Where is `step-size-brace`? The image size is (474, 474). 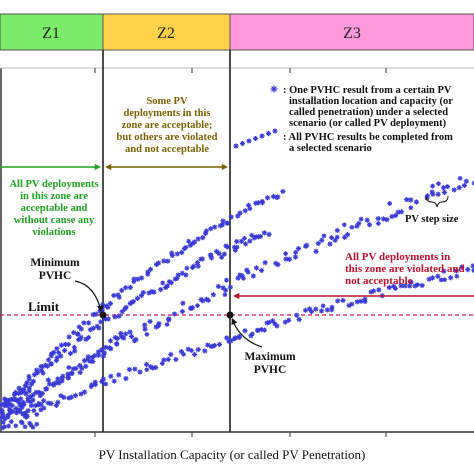
step-size-brace is located at coordinates (437, 201).